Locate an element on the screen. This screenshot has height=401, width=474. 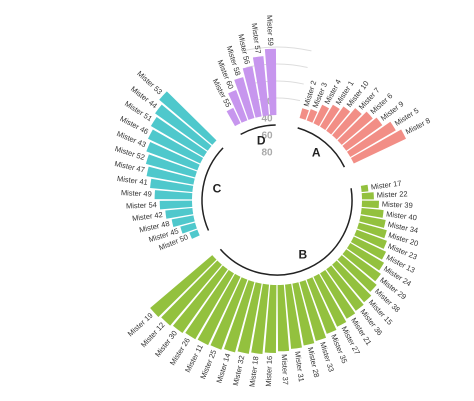
y-tick-label: 60 is located at coordinates (267, 136).